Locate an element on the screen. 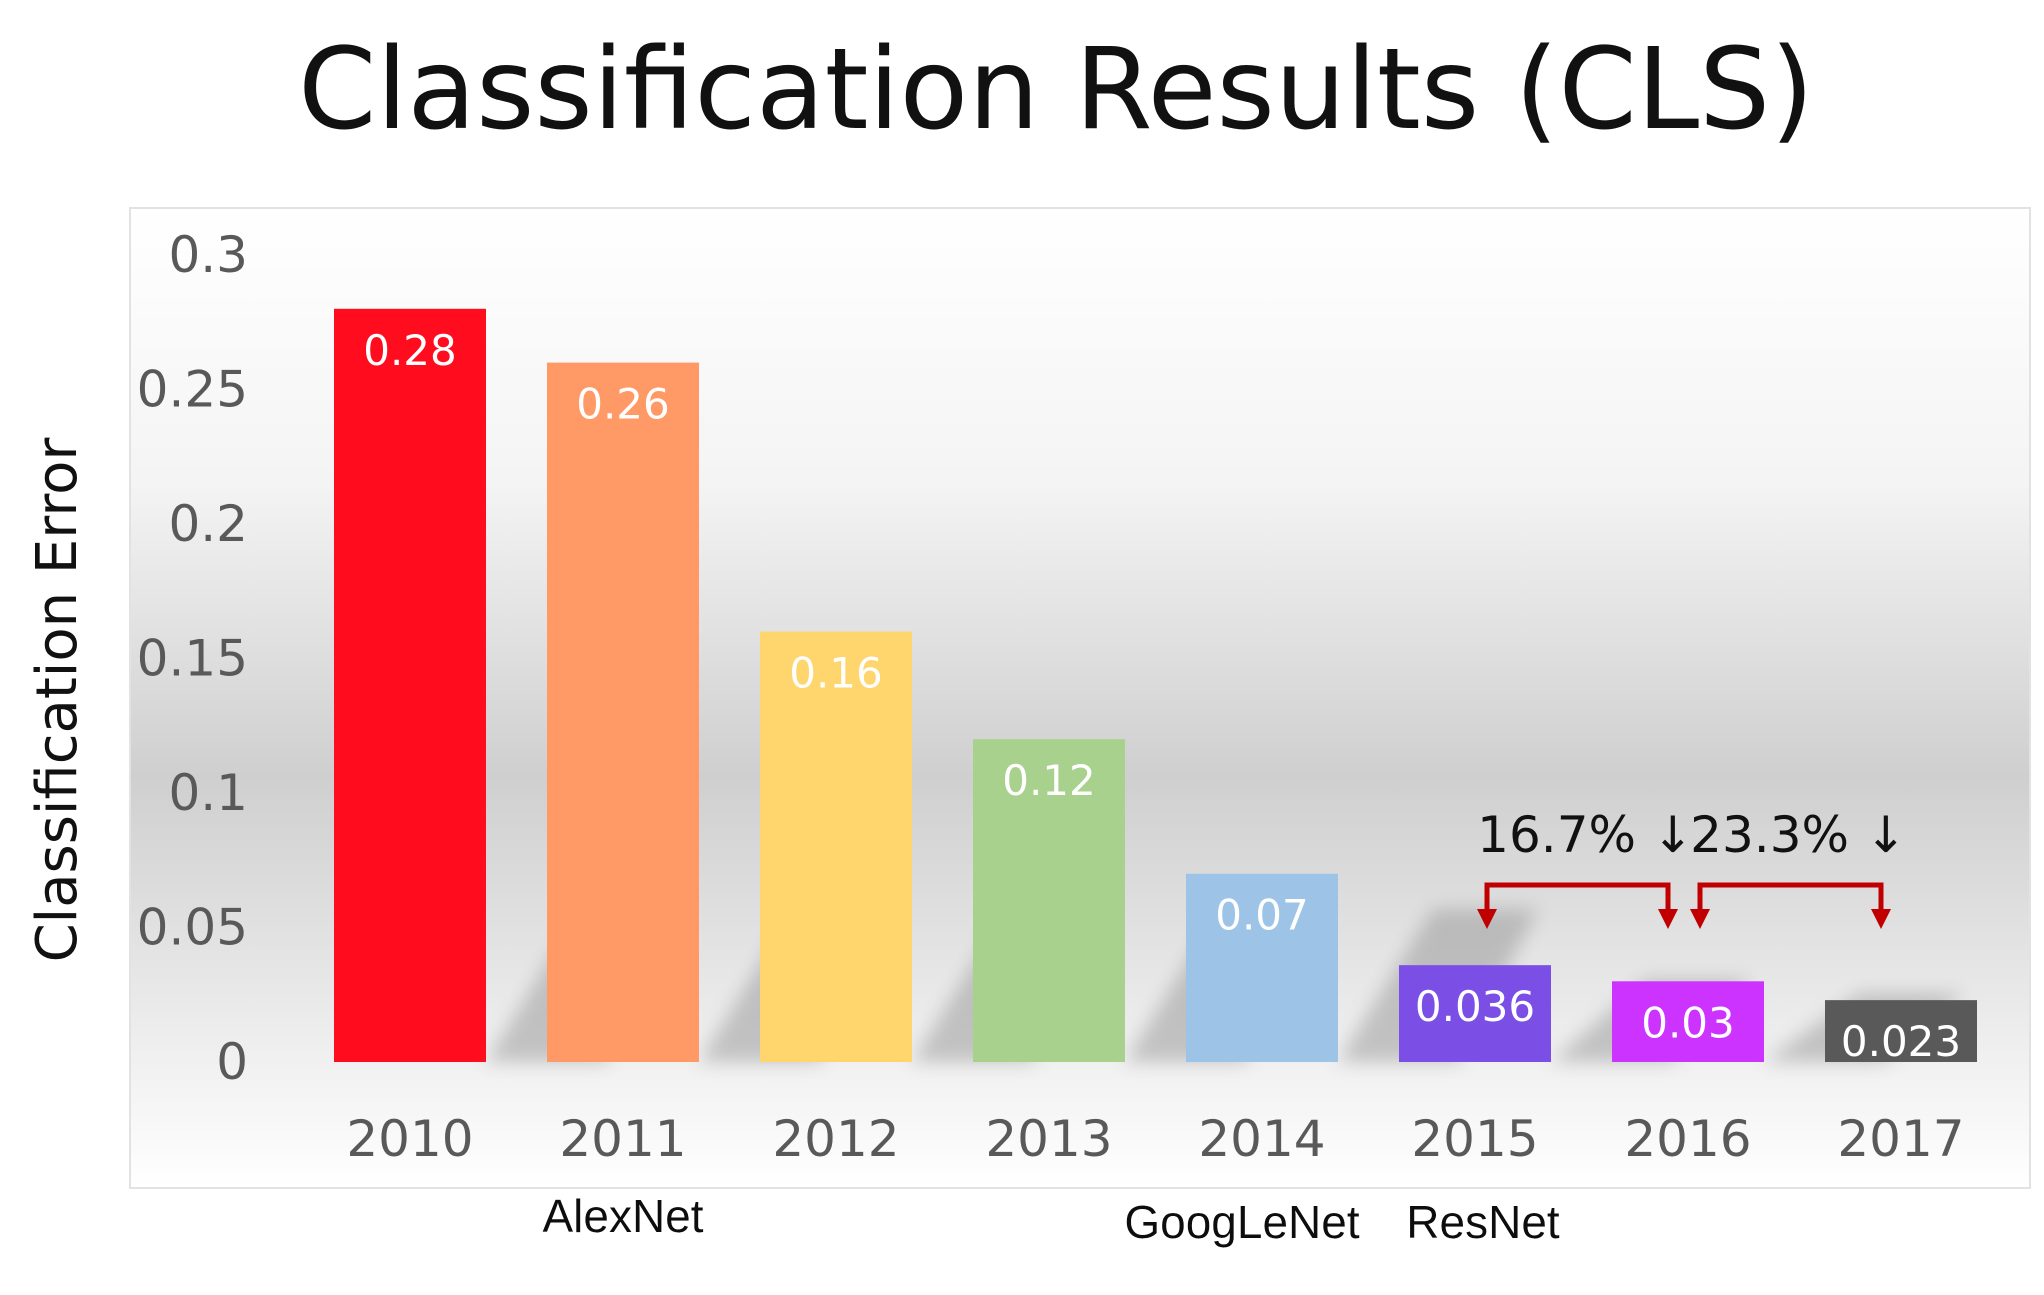  bar-value-label: 0.036 is located at coordinates (1475, 1006).